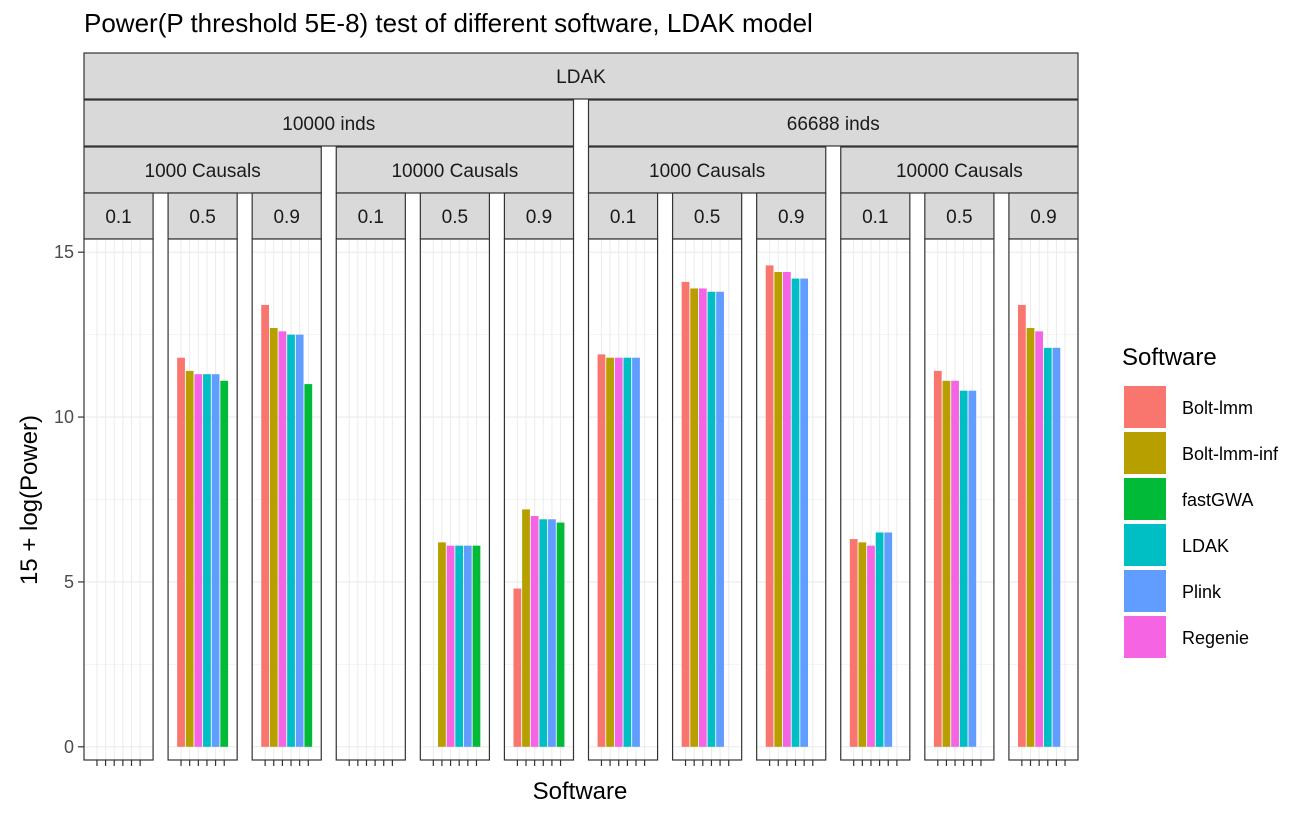 The height and width of the screenshot is (815, 1311). What do you see at coordinates (959, 171) in the screenshot?
I see `strip-causals-3-label: 10000 Causals` at bounding box center [959, 171].